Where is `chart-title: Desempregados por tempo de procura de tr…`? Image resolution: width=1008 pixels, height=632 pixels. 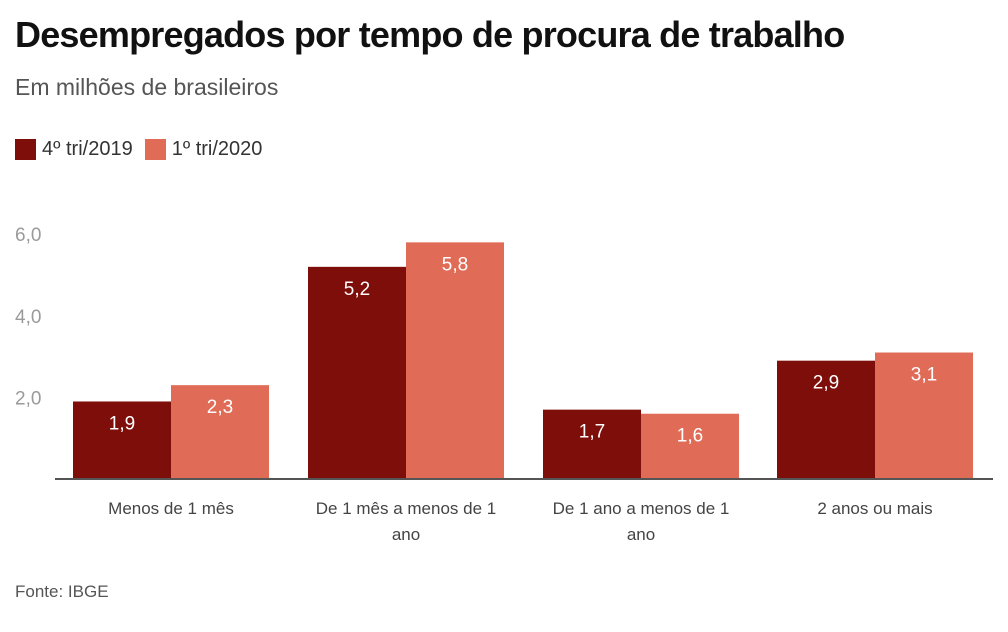 chart-title: Desempregados por tempo de procura de tr… is located at coordinates (430, 34).